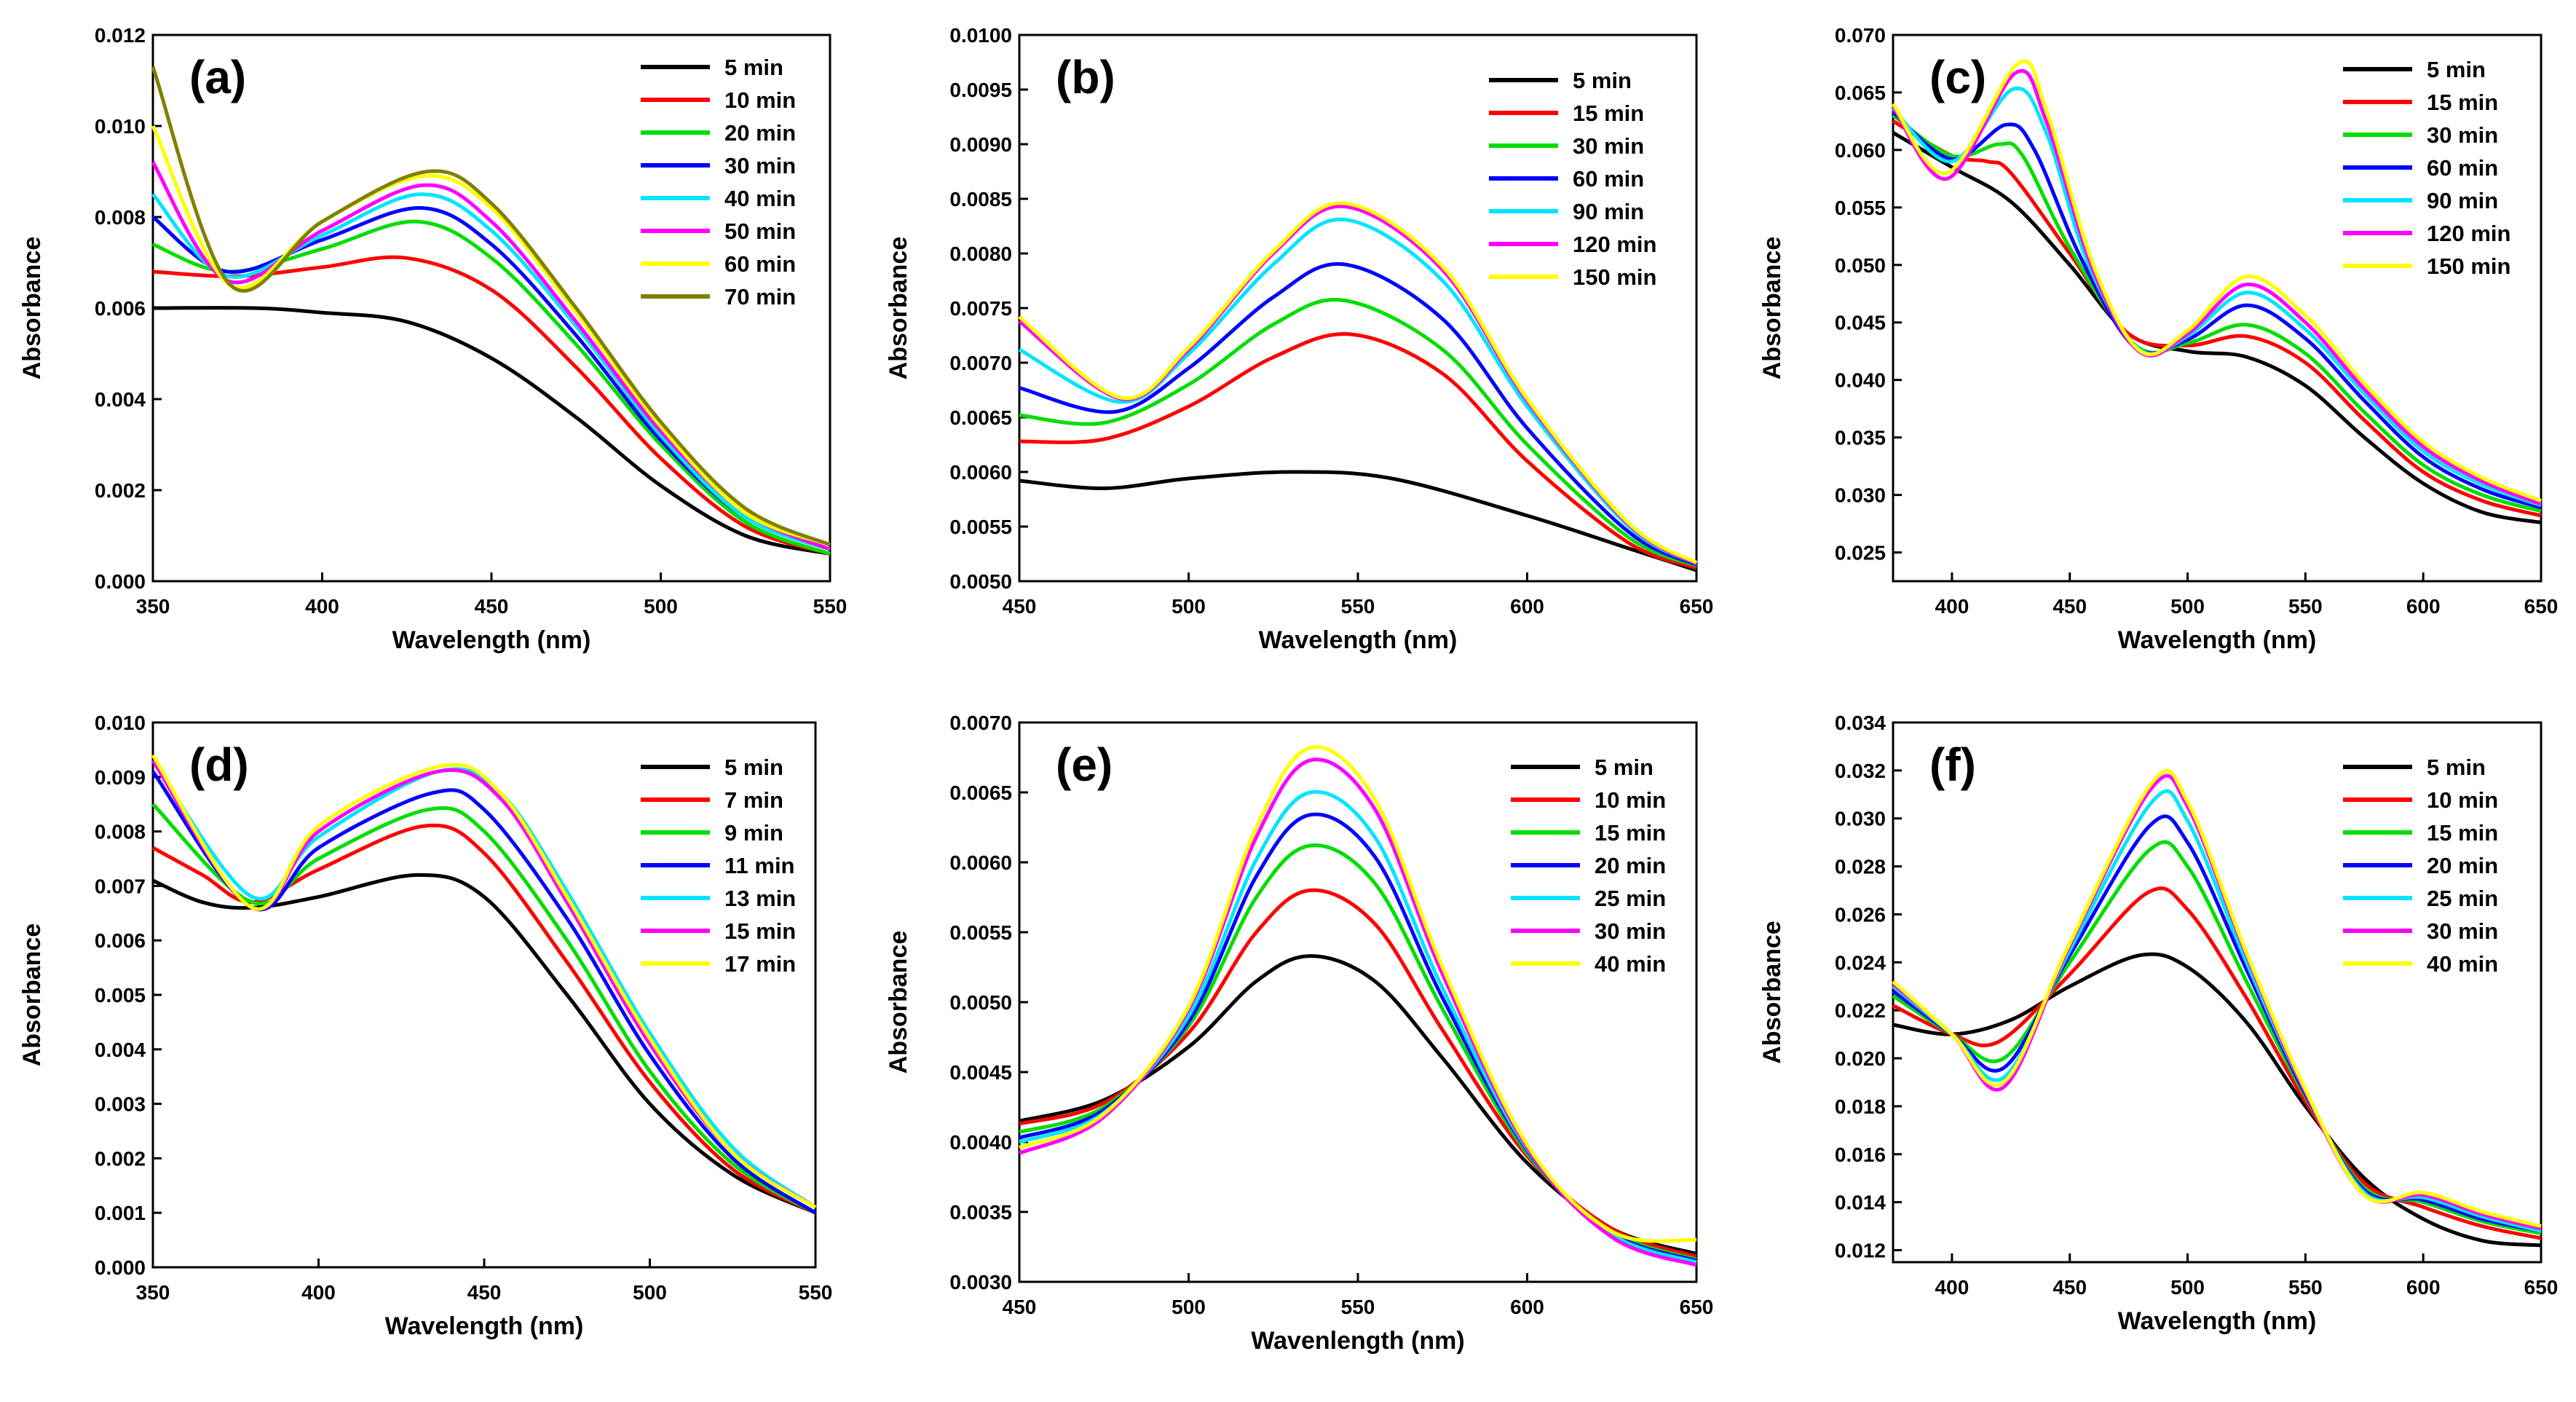  Describe the element at coordinates (217, 77) in the screenshot. I see `panel-label: (a)` at that location.